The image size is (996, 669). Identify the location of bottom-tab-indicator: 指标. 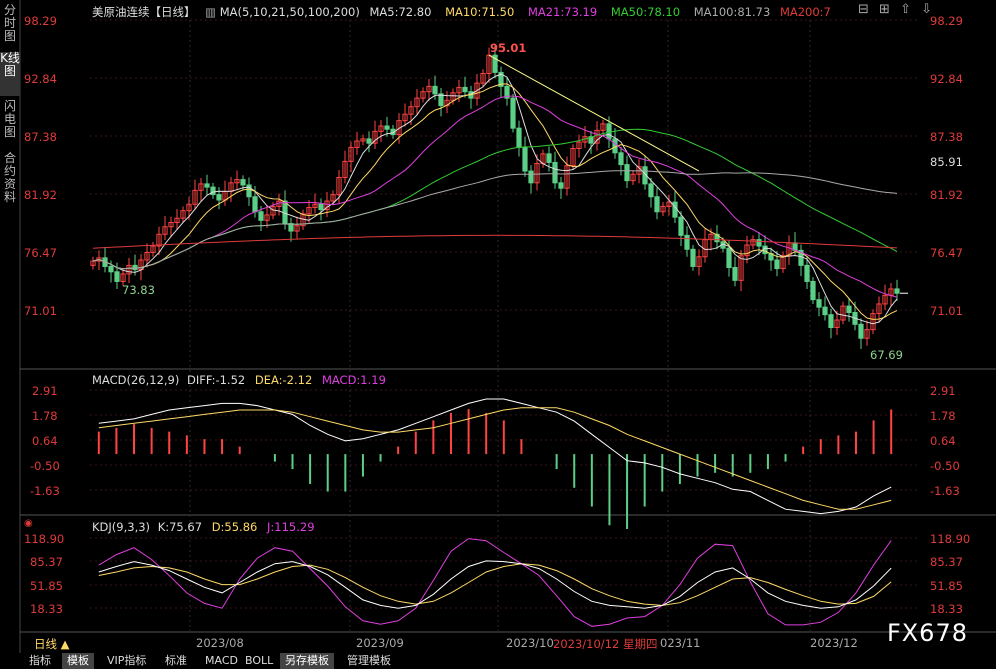
(40, 660).